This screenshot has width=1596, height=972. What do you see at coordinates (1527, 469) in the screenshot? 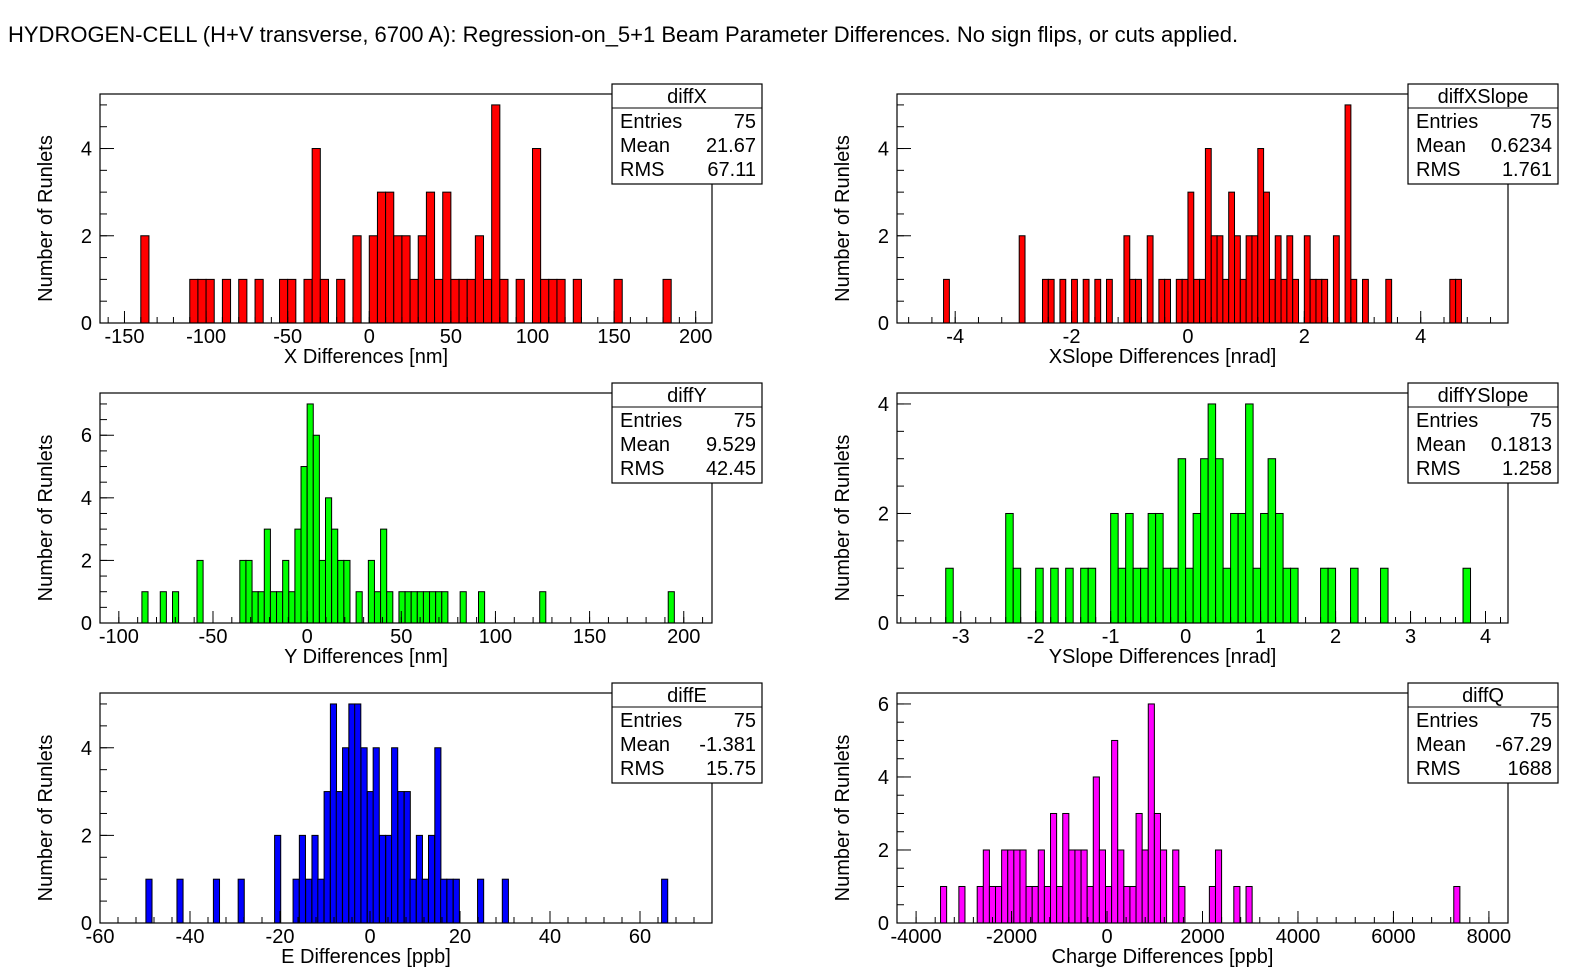
I see `stats-value: 1.258` at bounding box center [1527, 469].